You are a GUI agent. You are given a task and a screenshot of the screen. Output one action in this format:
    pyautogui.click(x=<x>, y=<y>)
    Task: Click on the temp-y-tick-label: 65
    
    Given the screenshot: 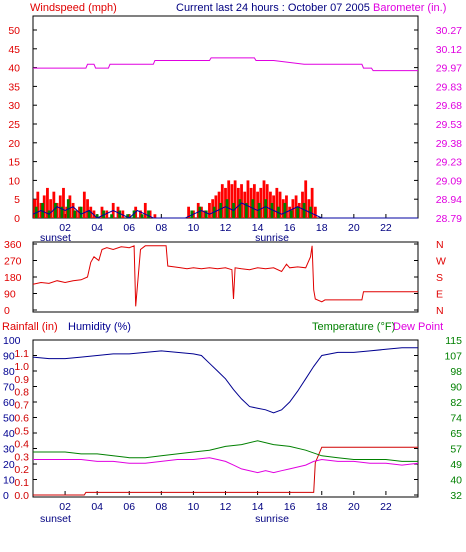 What is the action you would take?
    pyautogui.click(x=456, y=434)
    